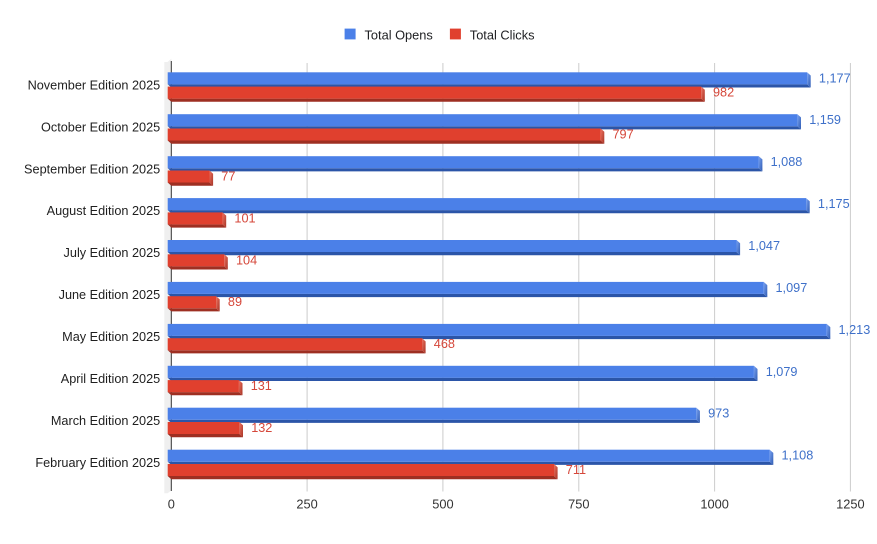 This screenshot has height=544, width=877. Describe the element at coordinates (850, 504) in the screenshot. I see `svg-text: 1250` at that location.